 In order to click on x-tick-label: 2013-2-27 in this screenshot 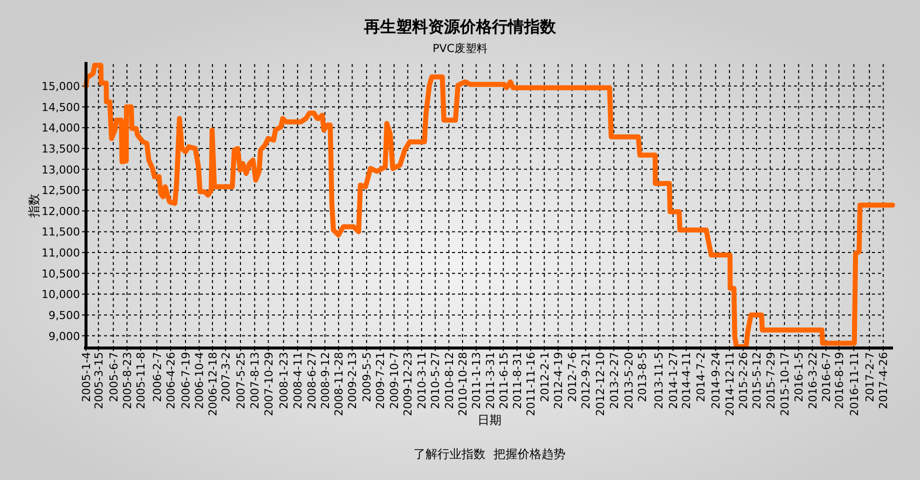, I will do `click(614, 380)`.